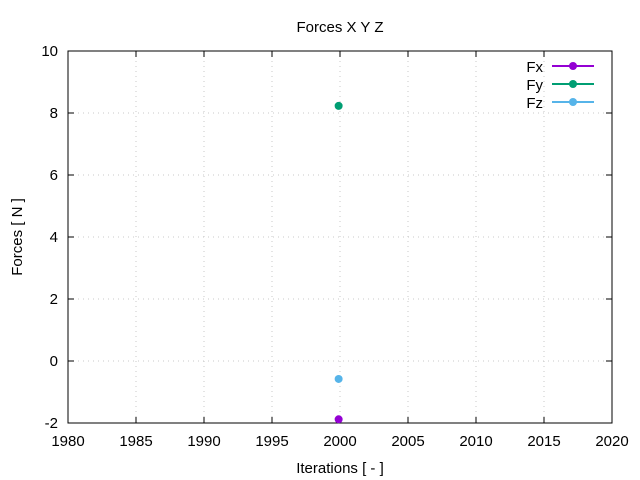 The width and height of the screenshot is (640, 480). What do you see at coordinates (340, 27) in the screenshot?
I see `chart-title: Forces X Y Z` at bounding box center [340, 27].